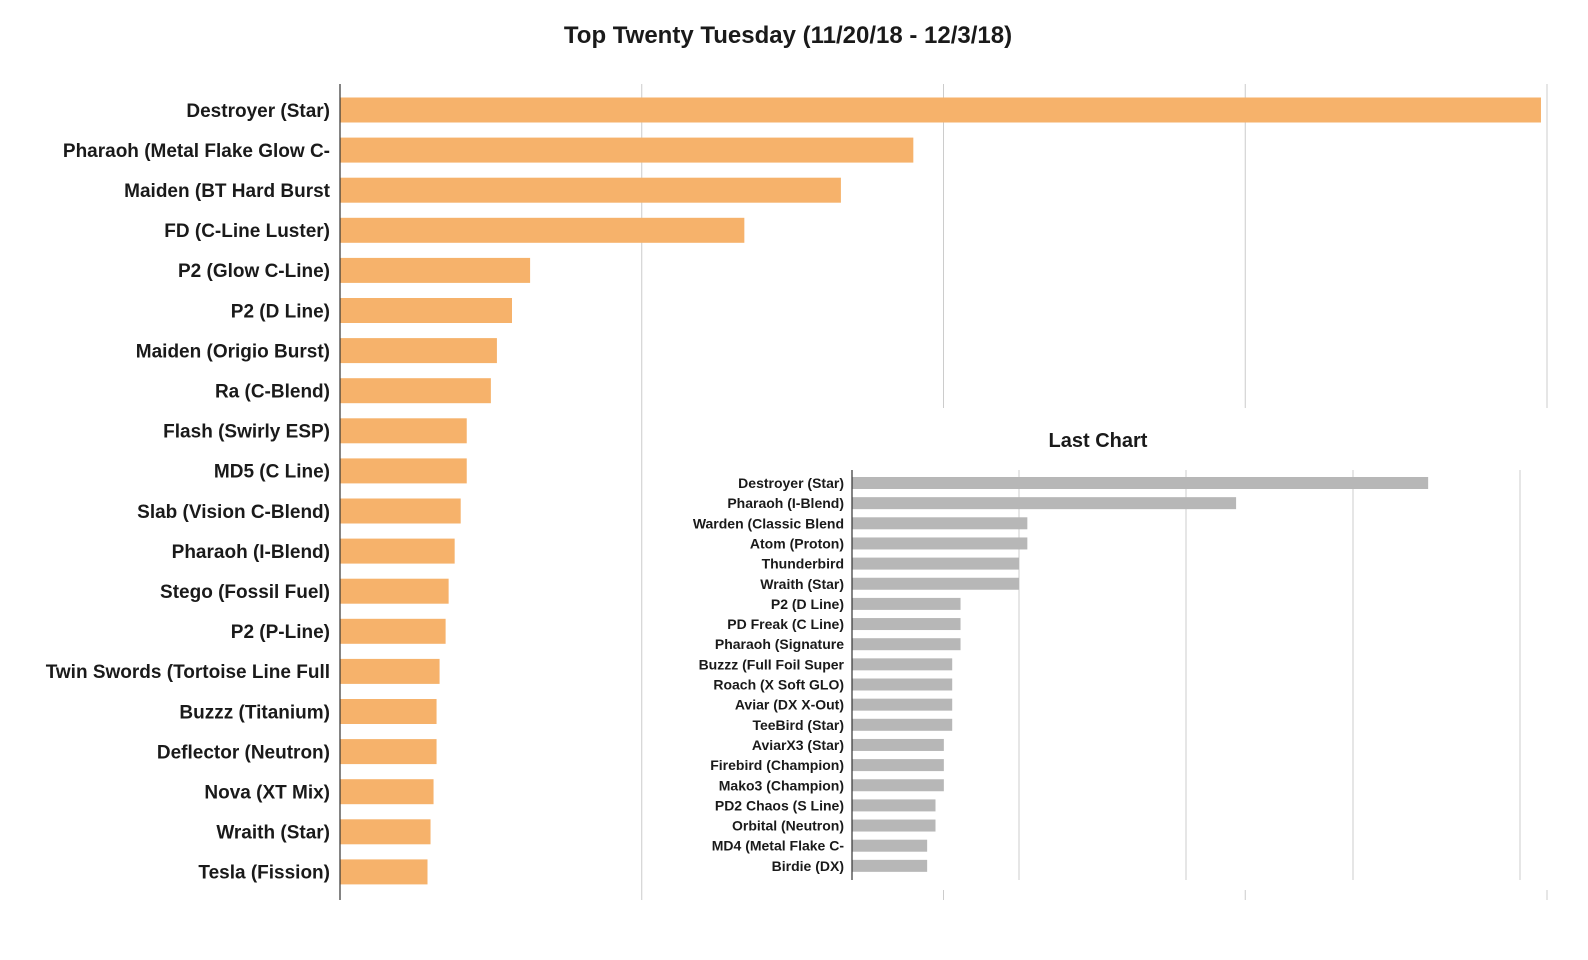  I want to click on main-category-label: MD5 (C Line), so click(272, 472).